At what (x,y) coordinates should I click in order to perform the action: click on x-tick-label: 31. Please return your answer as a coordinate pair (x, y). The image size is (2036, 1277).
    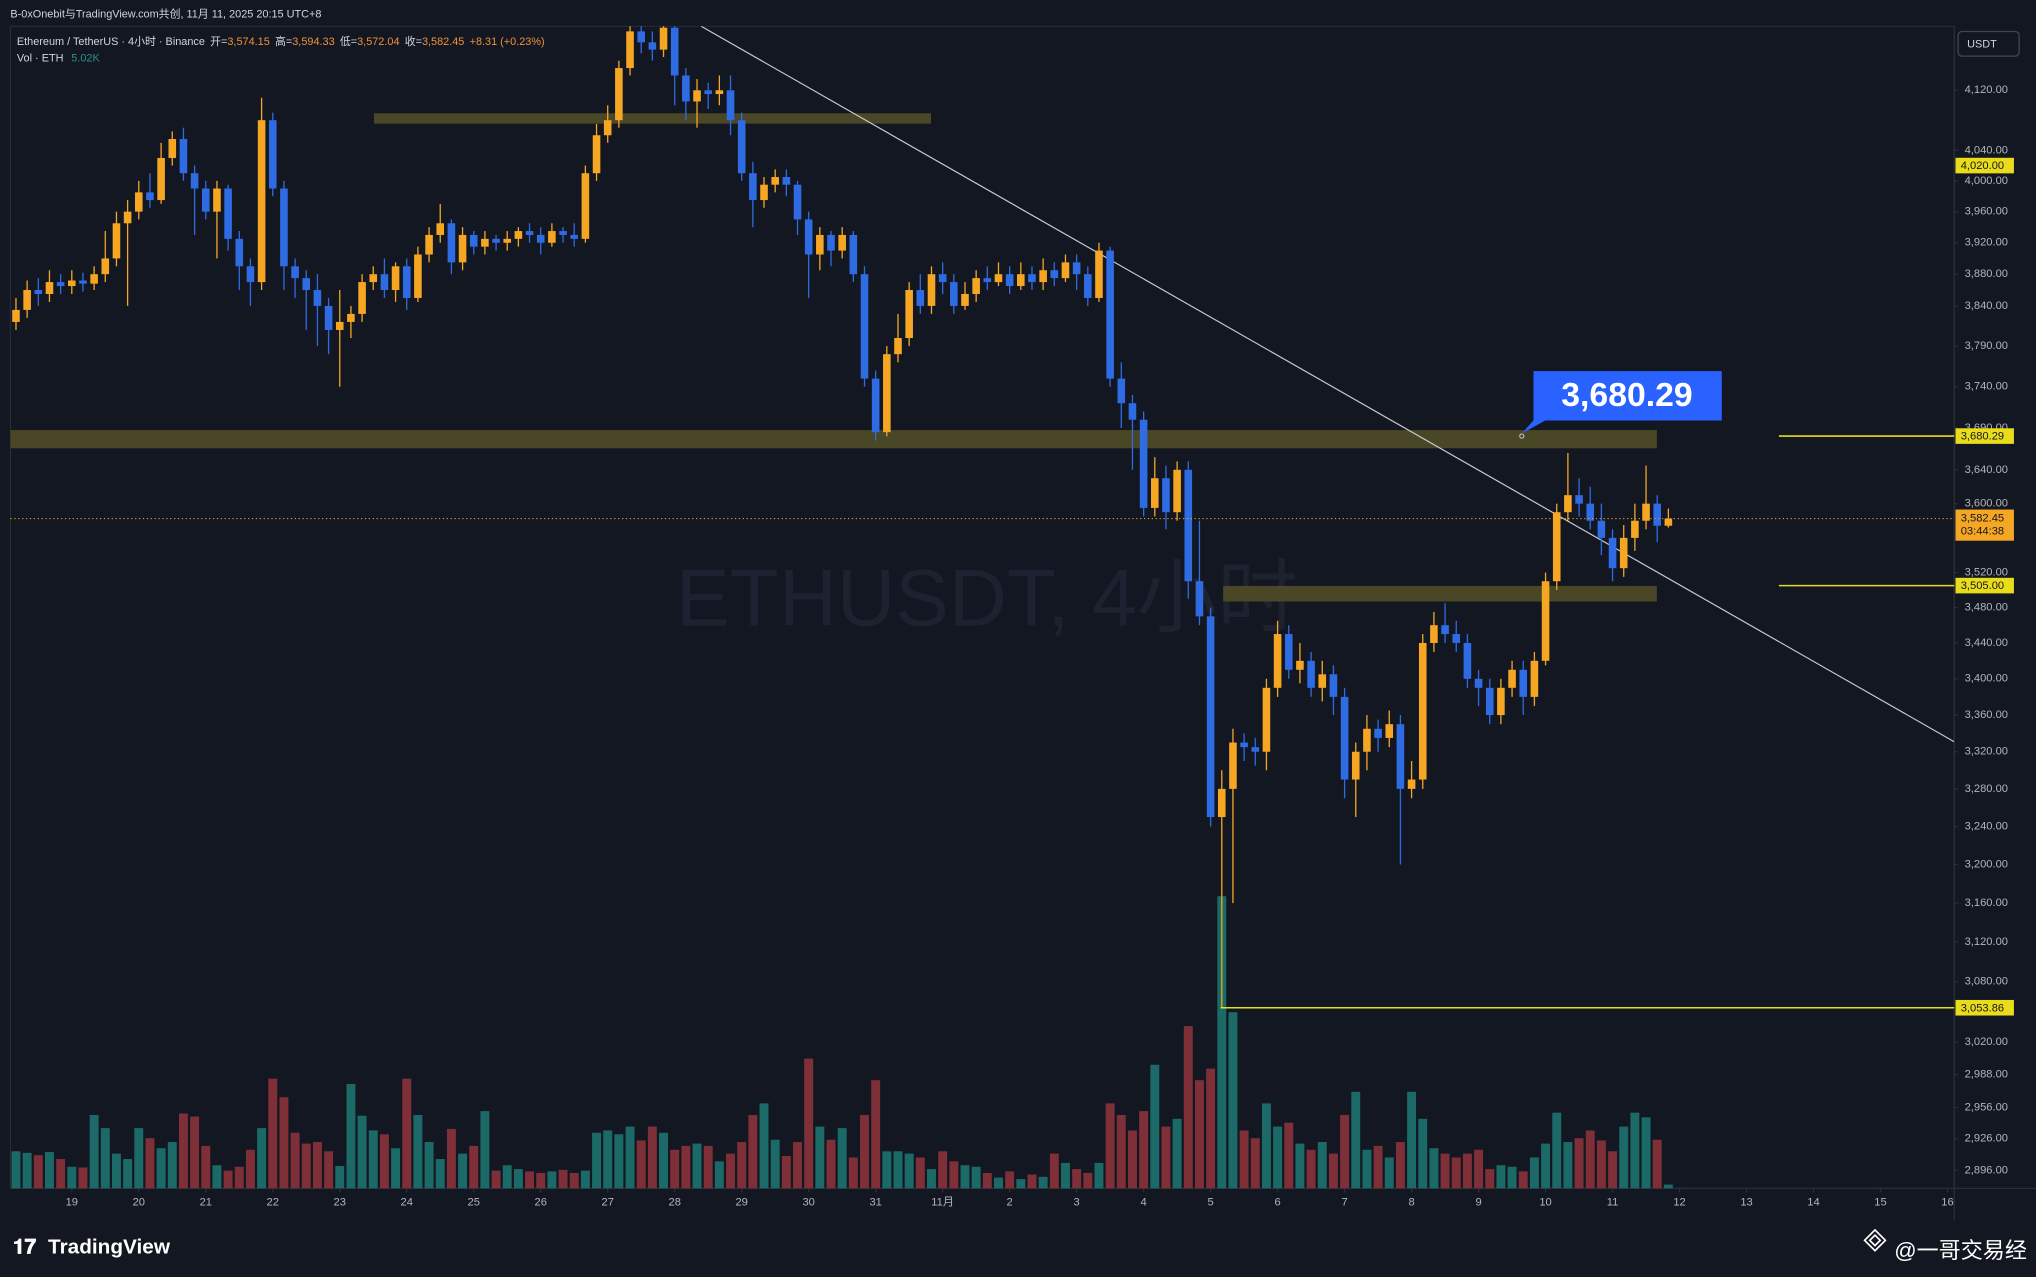
    Looking at the image, I should click on (875, 1203).